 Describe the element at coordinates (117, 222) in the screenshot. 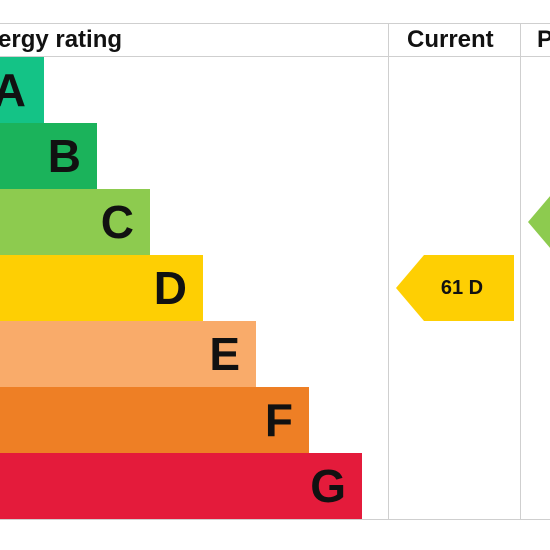

I see `rating-band-letter: C` at that location.